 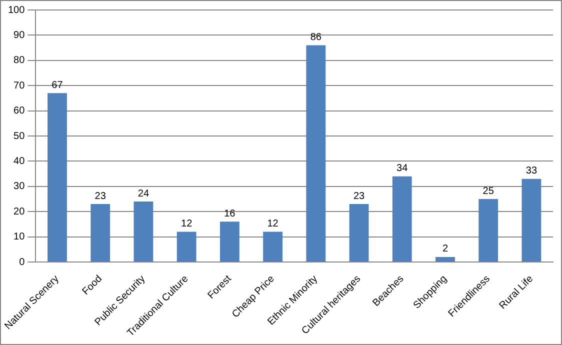 I want to click on data-label: 24, so click(x=144, y=194).